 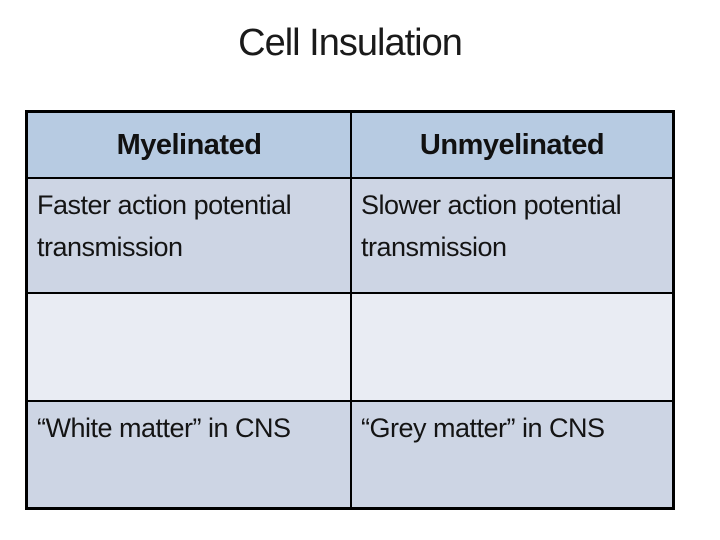 What do you see at coordinates (189, 144) in the screenshot?
I see `header-cell-myelinated: Myelinated` at bounding box center [189, 144].